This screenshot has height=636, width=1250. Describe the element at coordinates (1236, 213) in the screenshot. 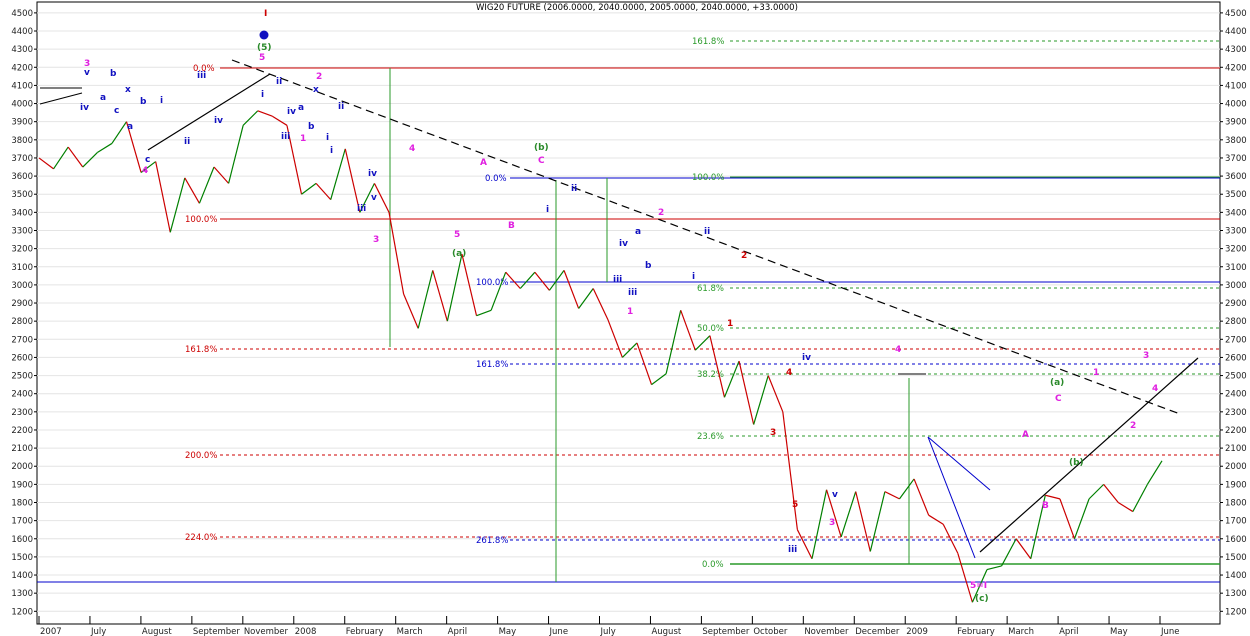

I see `y-tick-label: 3400` at that location.